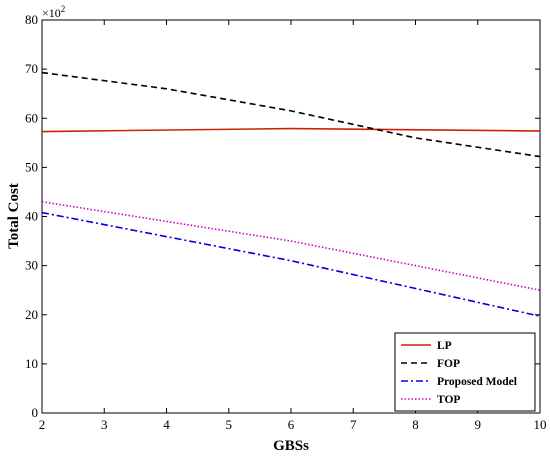 The width and height of the screenshot is (550, 458). Describe the element at coordinates (31, 314) in the screenshot. I see `y-tick-label: 20` at that location.